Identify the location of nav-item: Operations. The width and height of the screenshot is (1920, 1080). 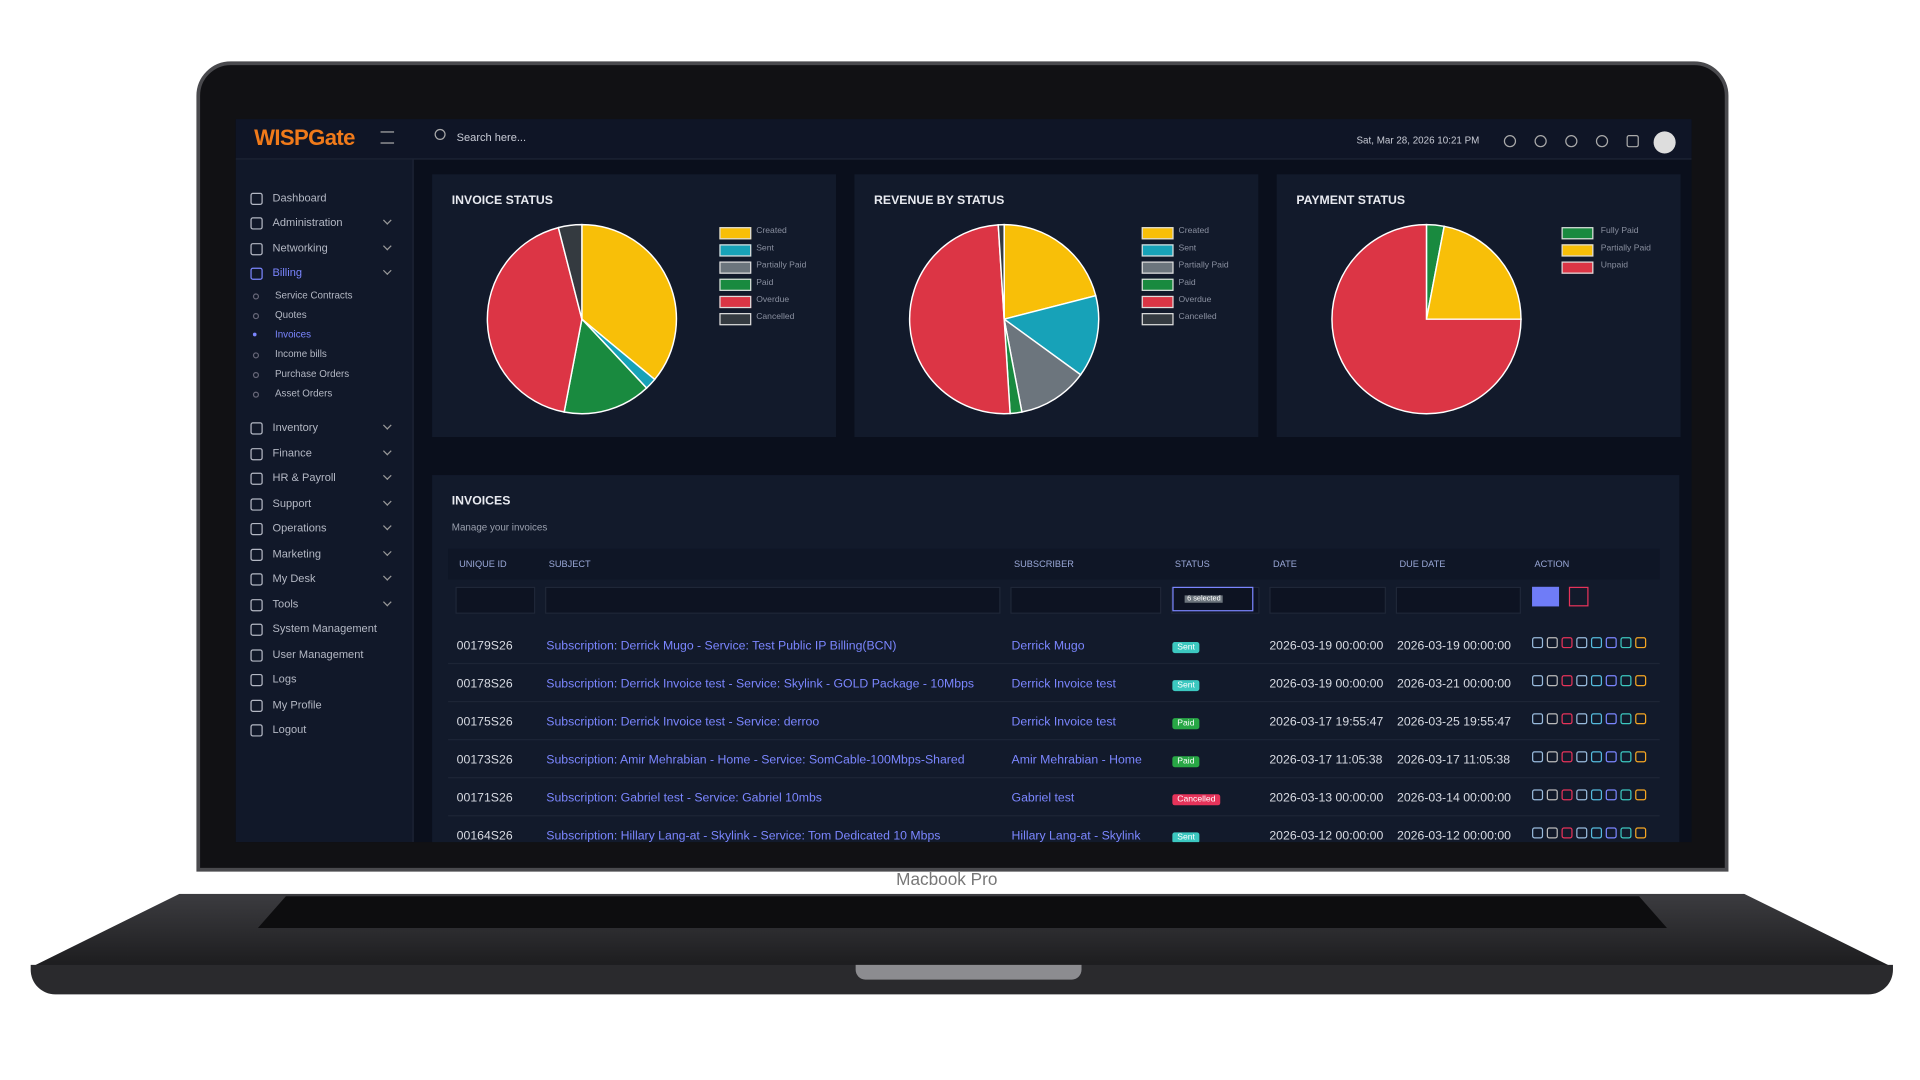
(299, 528).